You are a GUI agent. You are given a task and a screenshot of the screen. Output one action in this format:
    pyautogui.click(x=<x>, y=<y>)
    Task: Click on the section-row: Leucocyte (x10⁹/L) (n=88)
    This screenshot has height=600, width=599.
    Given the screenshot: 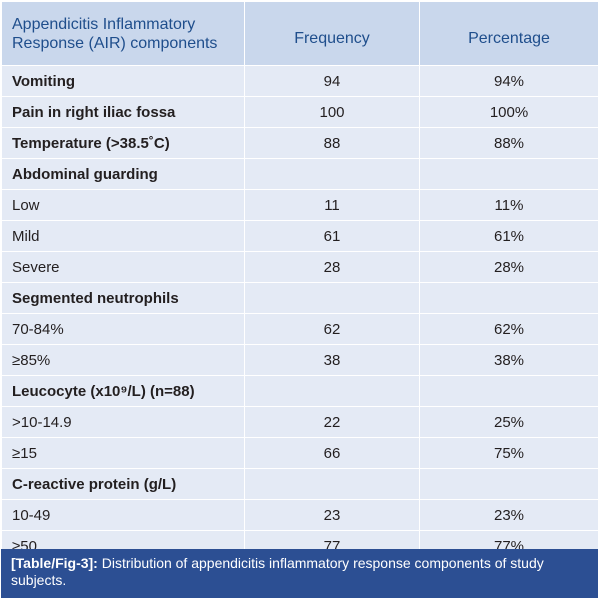 What is the action you would take?
    pyautogui.click(x=300, y=391)
    